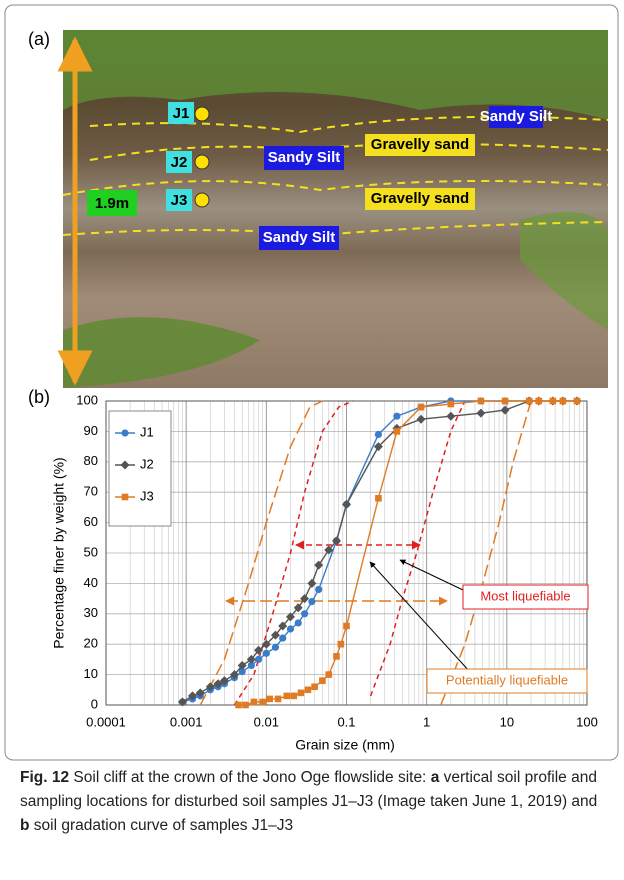 This screenshot has height=880, width=624. Describe the element at coordinates (39, 39) in the screenshot. I see `panel-label: (a)` at that location.